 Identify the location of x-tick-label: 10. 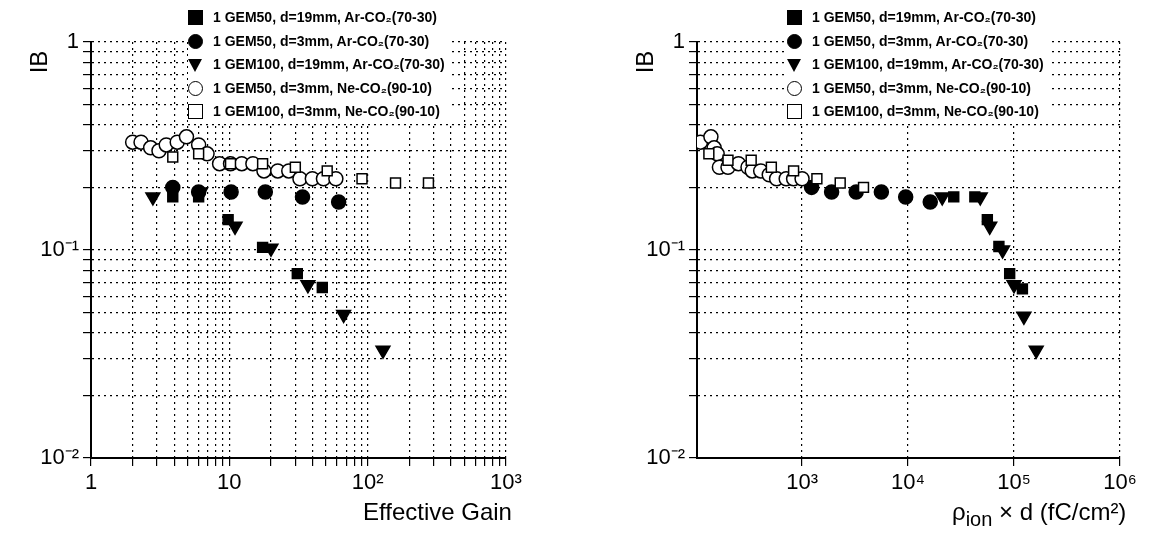
(229, 482).